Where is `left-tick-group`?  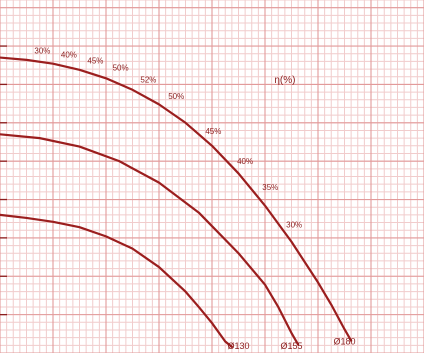 left-tick-group is located at coordinates (3, 180).